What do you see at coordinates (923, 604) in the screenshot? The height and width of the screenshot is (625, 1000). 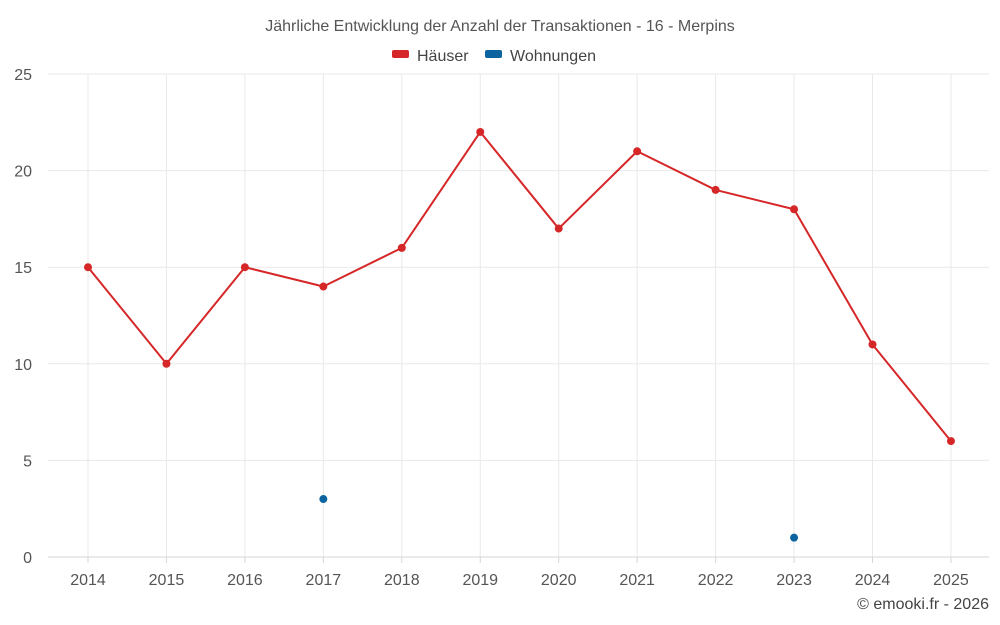 I see `credit-text: © emooki.fr - 2026` at bounding box center [923, 604].